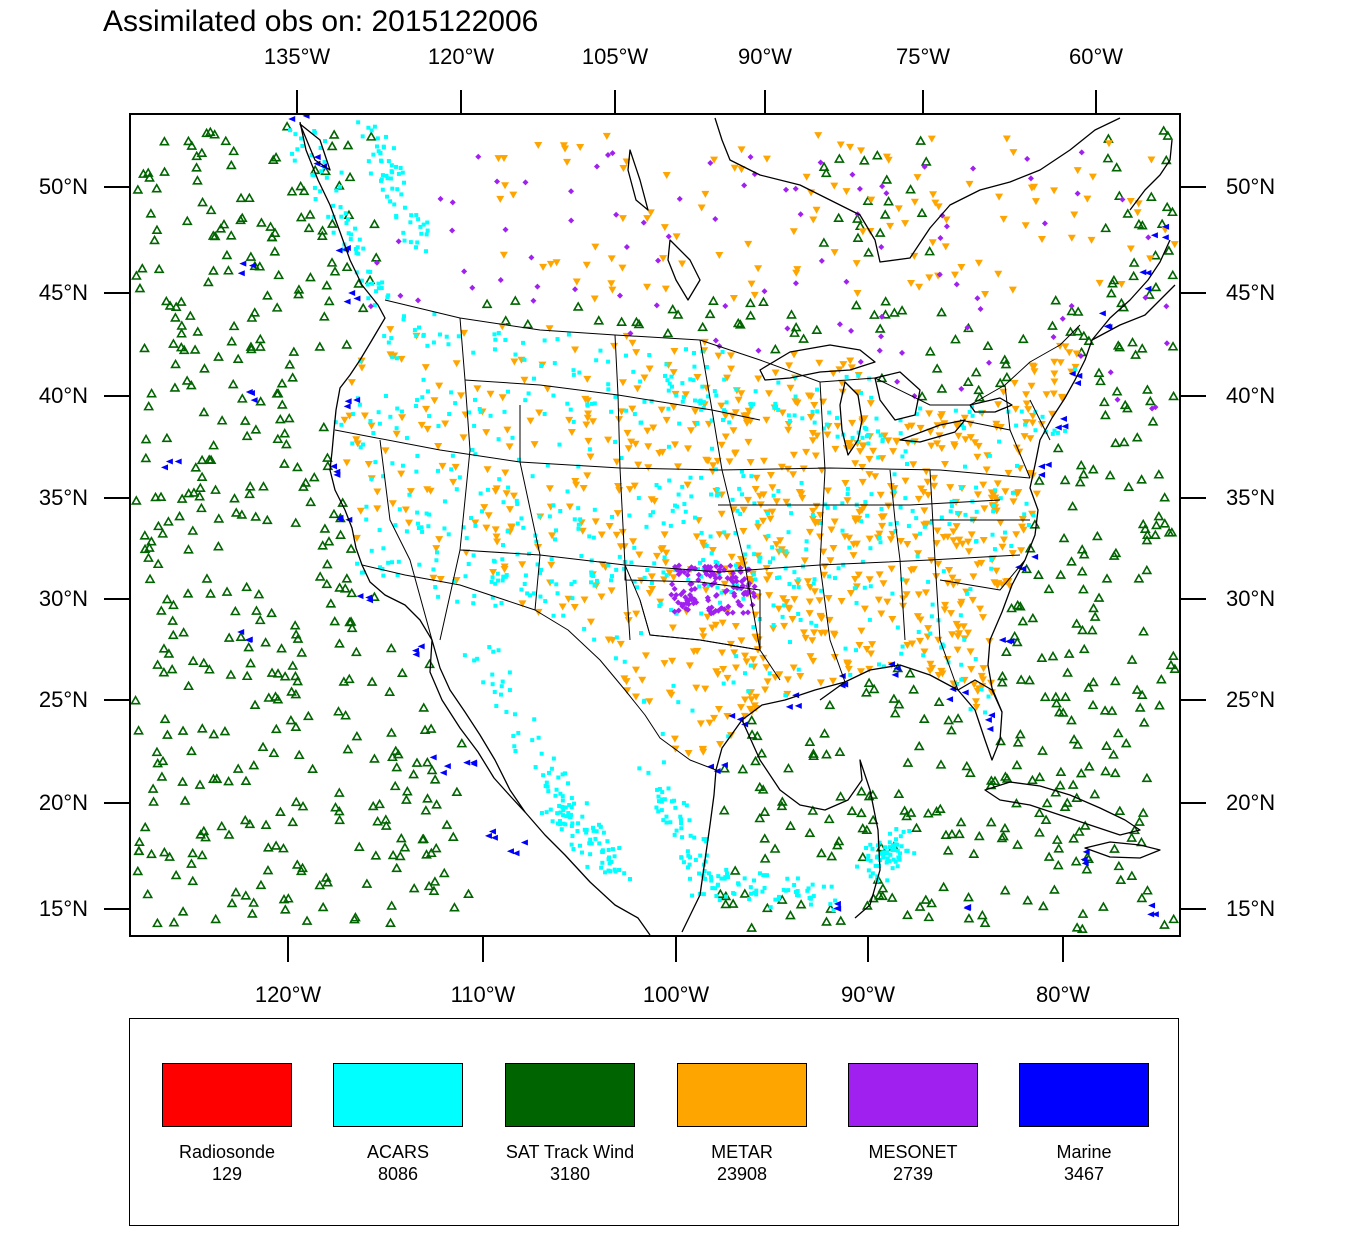  Describe the element at coordinates (1096, 56) in the screenshot. I see `top-lon-label-60w: 60°W` at that location.